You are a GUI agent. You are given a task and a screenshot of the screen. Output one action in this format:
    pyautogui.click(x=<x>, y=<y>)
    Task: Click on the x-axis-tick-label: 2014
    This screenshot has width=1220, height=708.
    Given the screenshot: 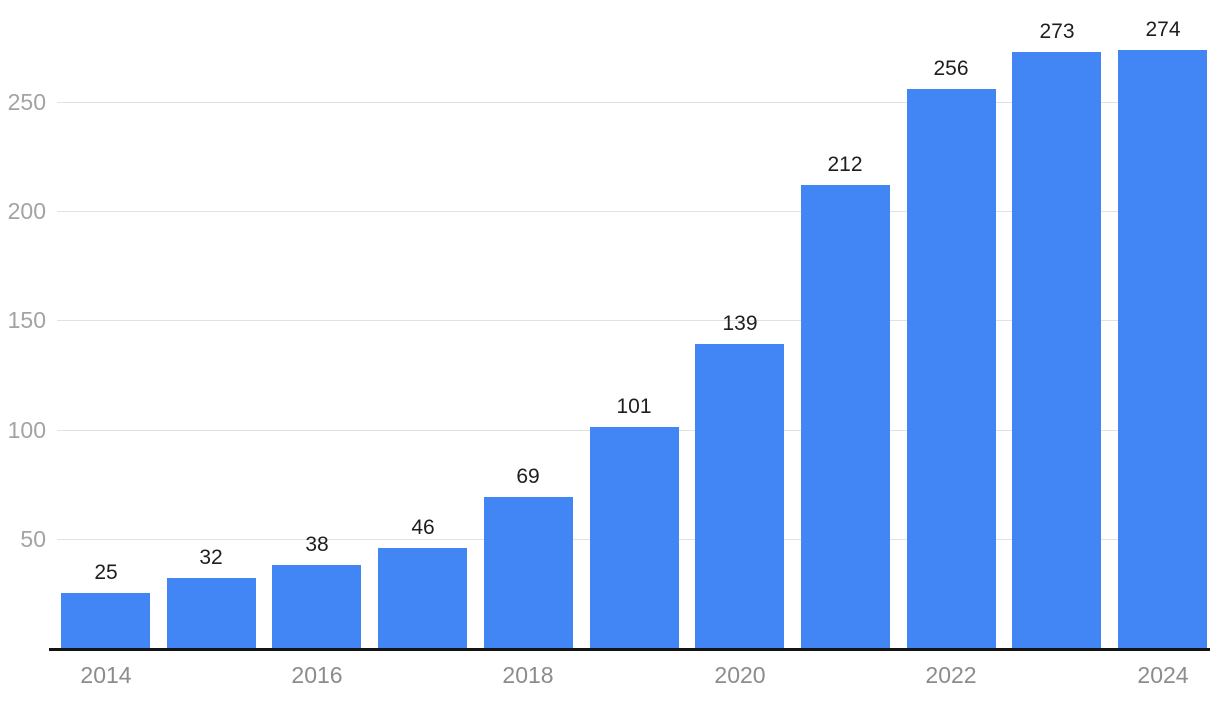 What is the action you would take?
    pyautogui.click(x=106, y=675)
    